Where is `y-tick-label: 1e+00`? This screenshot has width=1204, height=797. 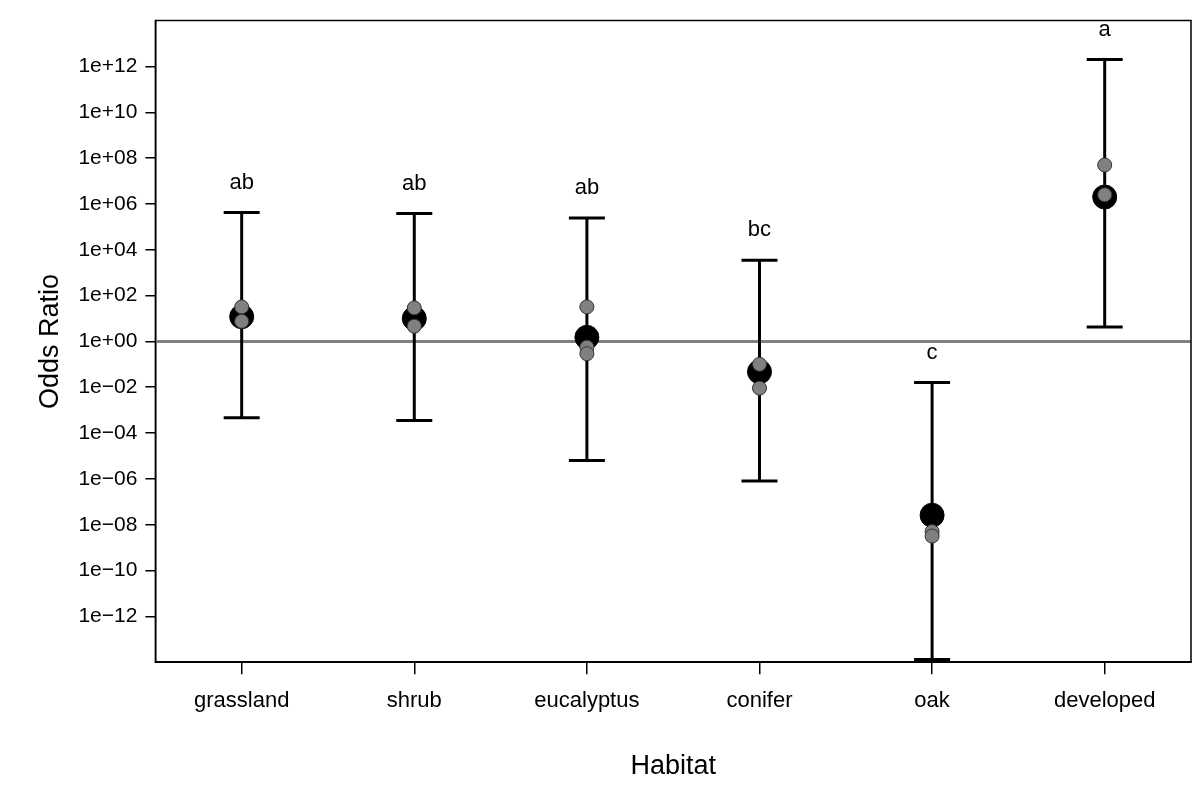 y-tick-label: 1e+00 is located at coordinates (108, 340).